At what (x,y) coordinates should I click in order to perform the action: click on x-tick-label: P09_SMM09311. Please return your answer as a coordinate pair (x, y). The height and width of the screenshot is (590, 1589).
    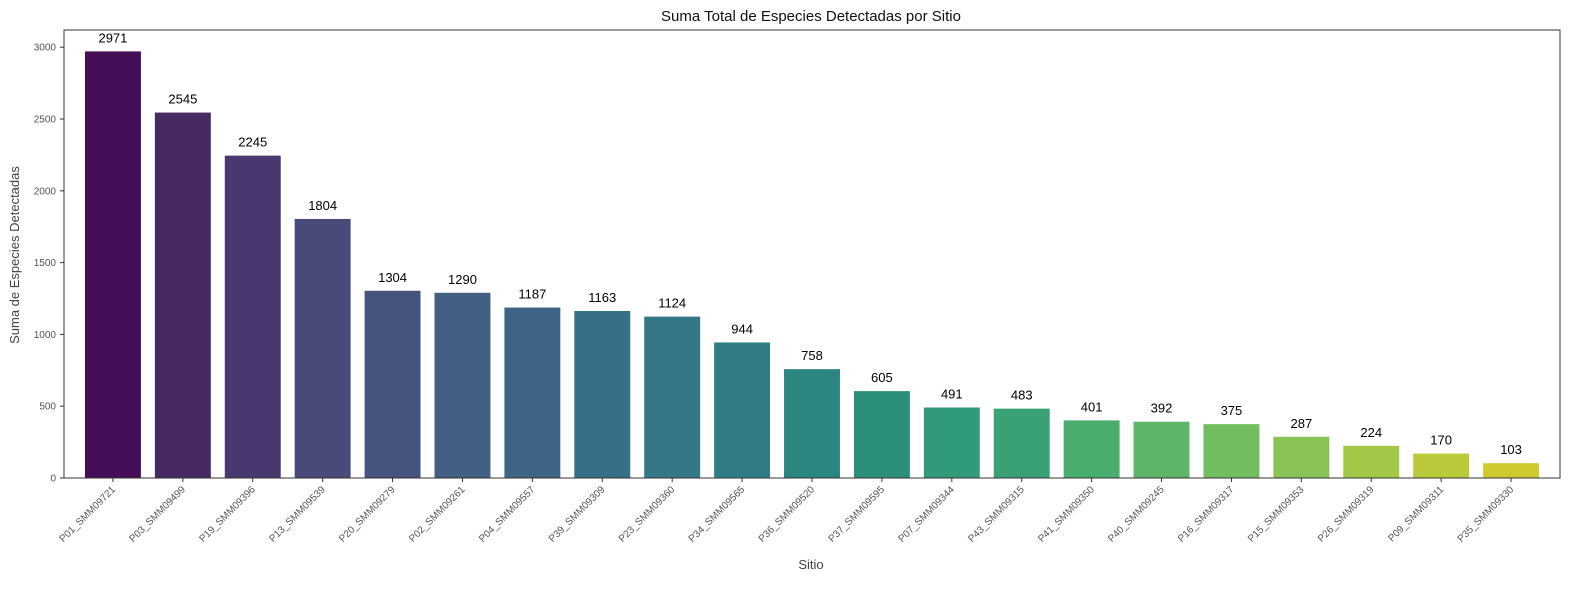
    Looking at the image, I should click on (1416, 514).